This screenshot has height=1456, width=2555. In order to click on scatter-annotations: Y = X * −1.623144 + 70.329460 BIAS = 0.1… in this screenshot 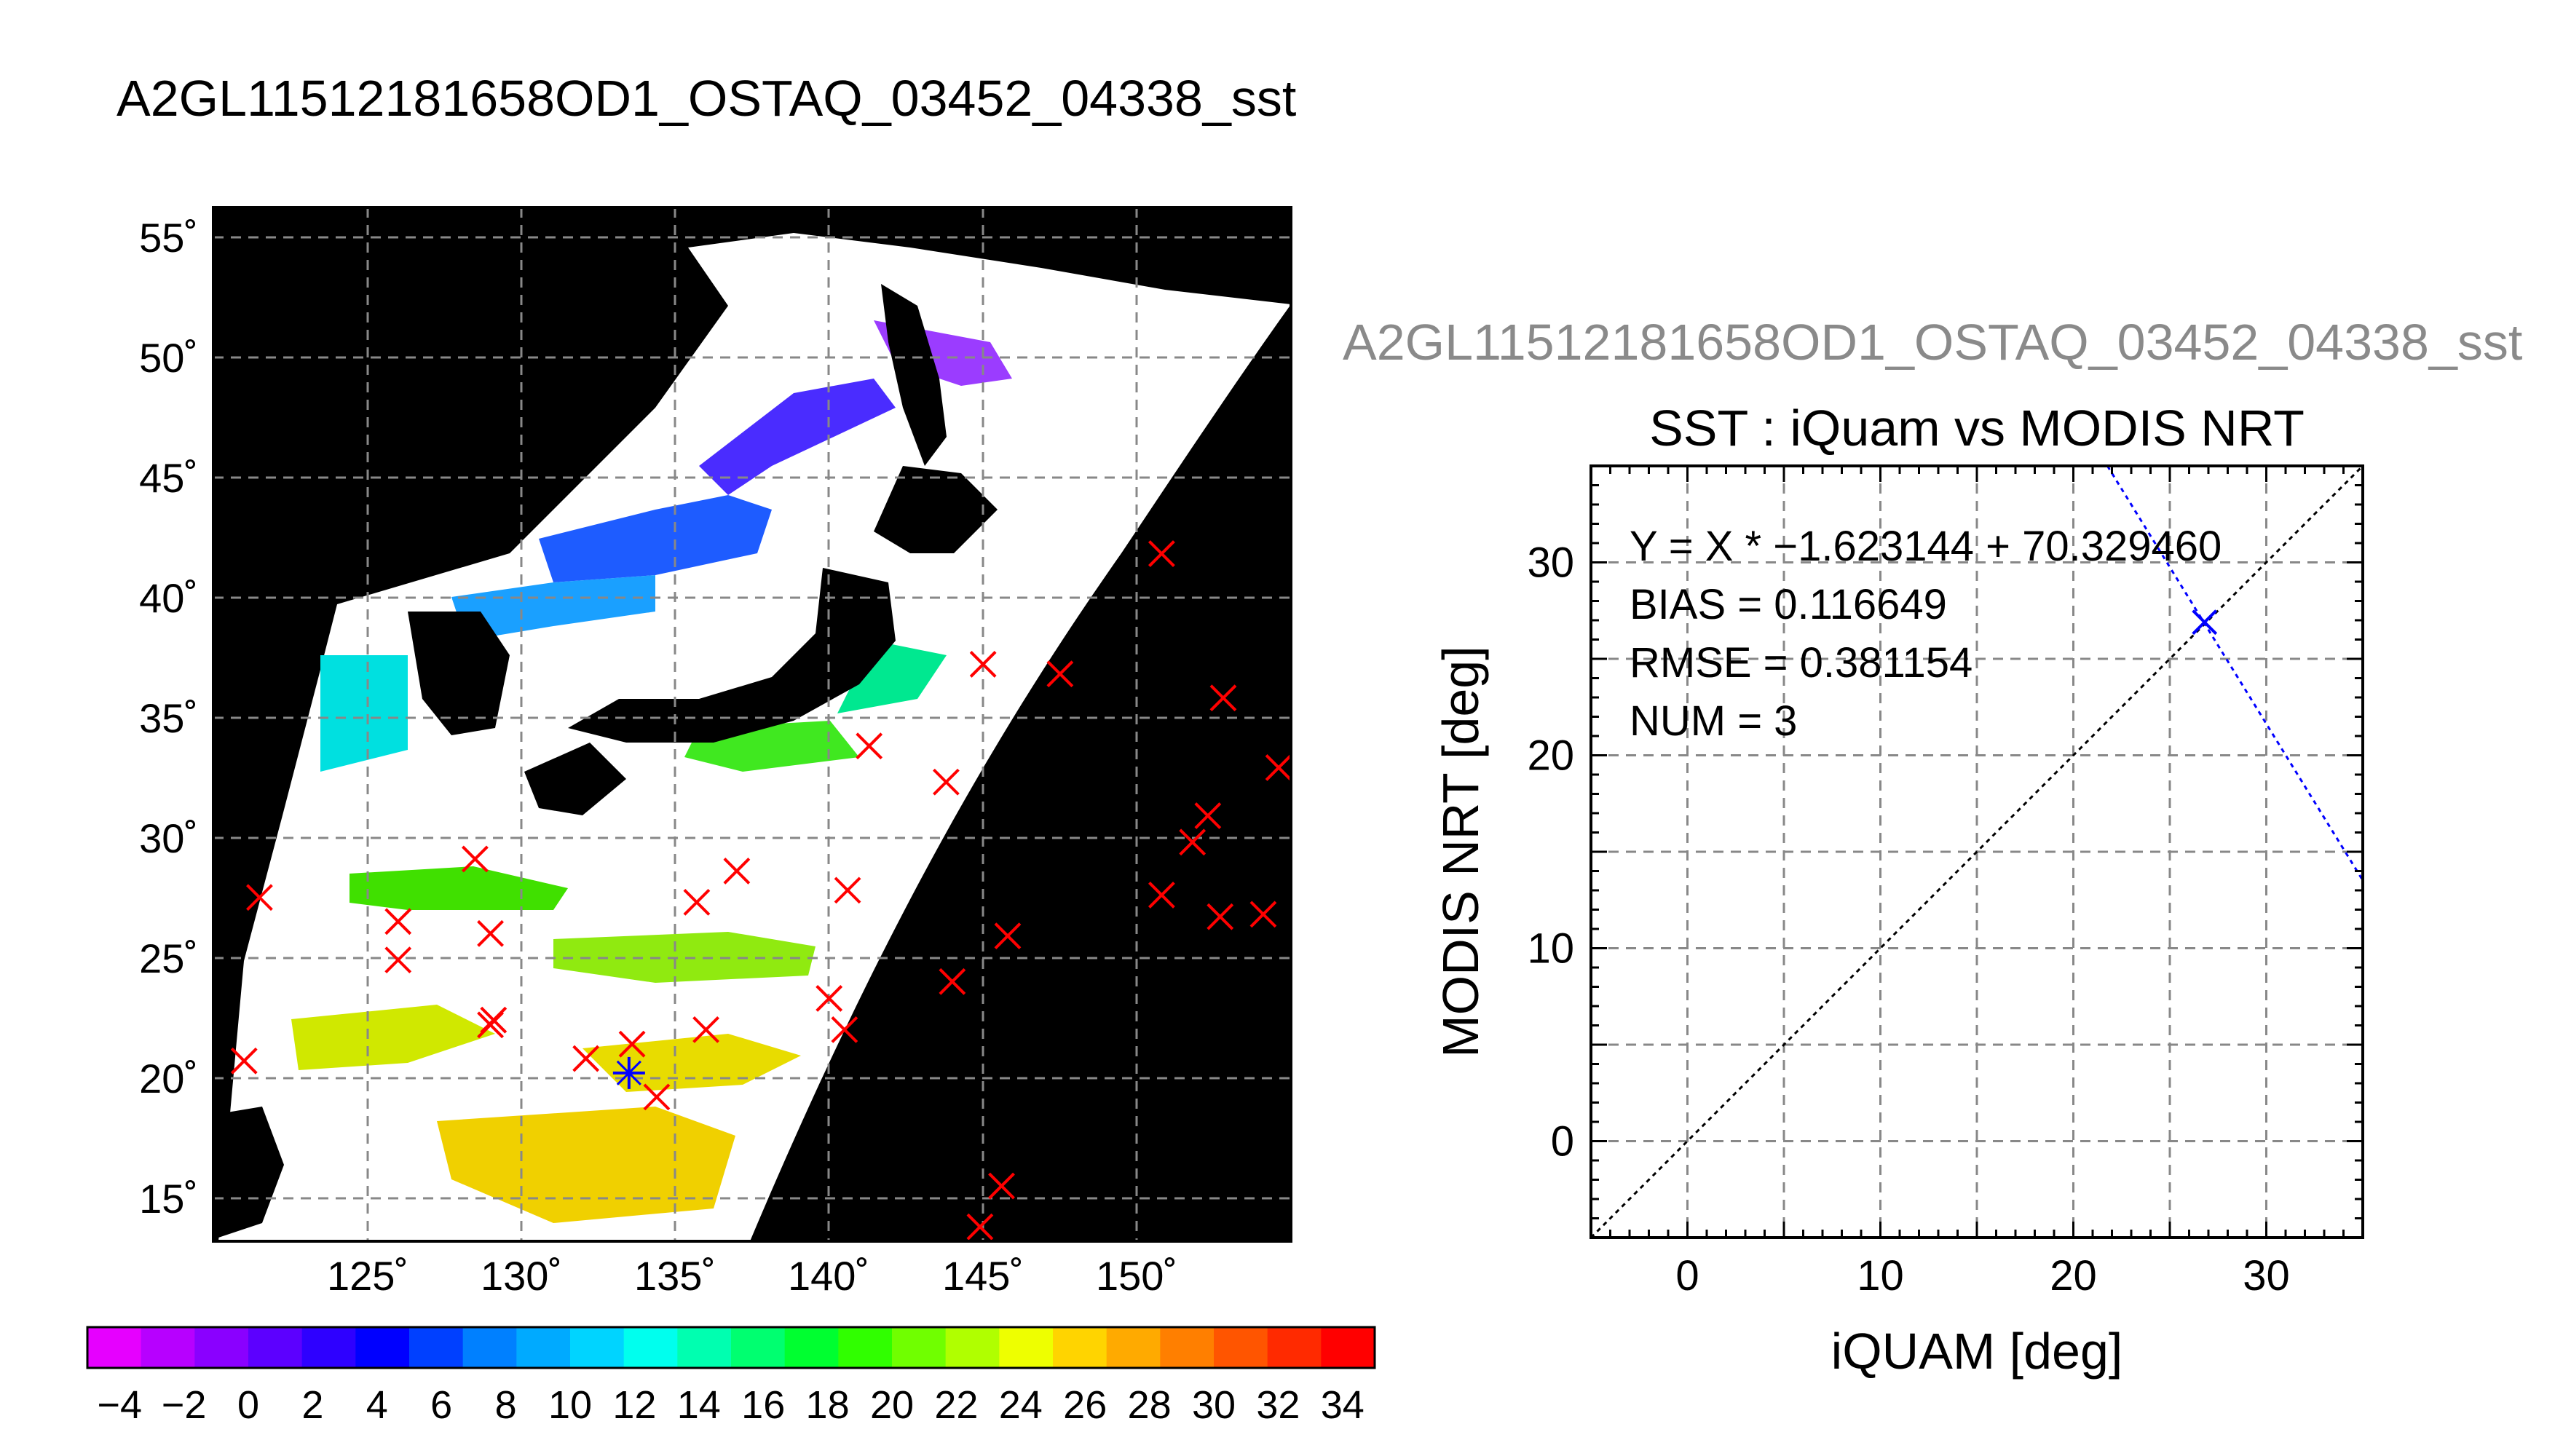, I will do `click(1926, 634)`.